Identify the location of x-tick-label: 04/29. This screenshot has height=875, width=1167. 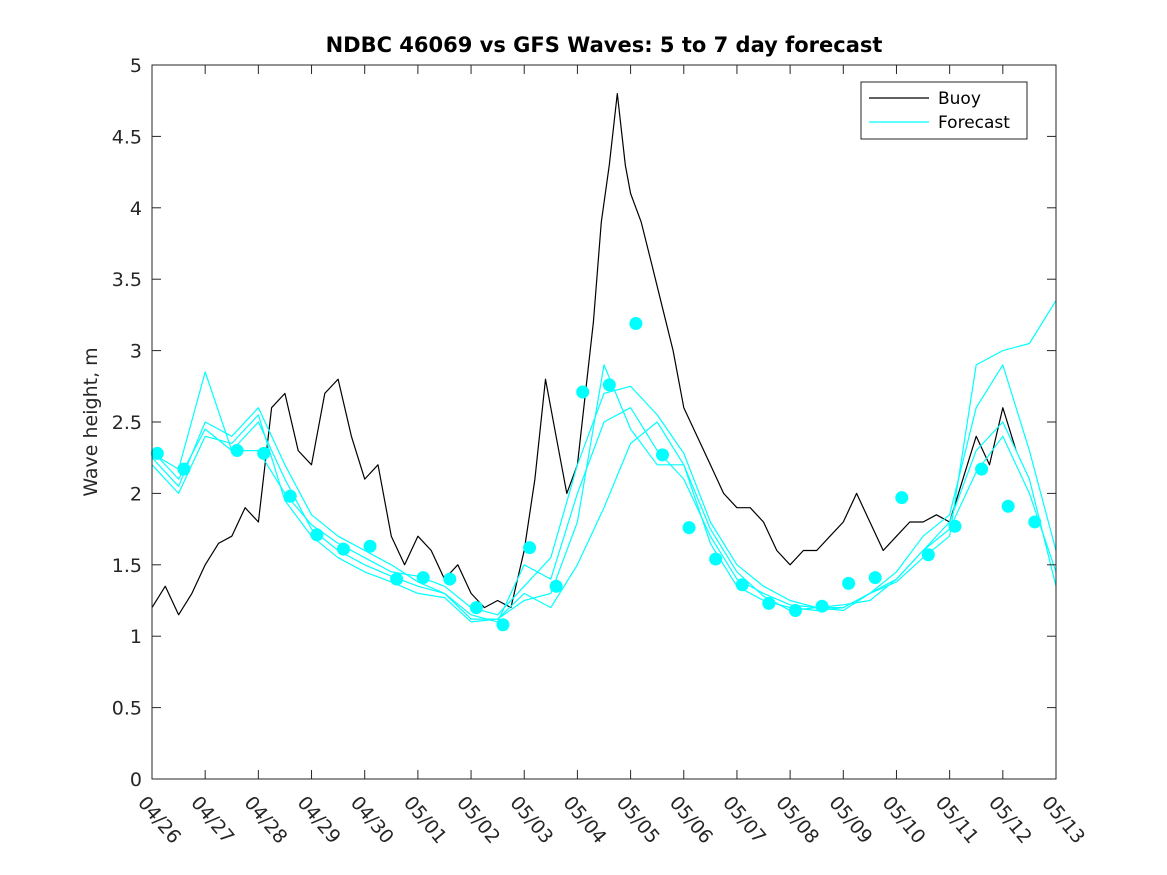
(319, 820).